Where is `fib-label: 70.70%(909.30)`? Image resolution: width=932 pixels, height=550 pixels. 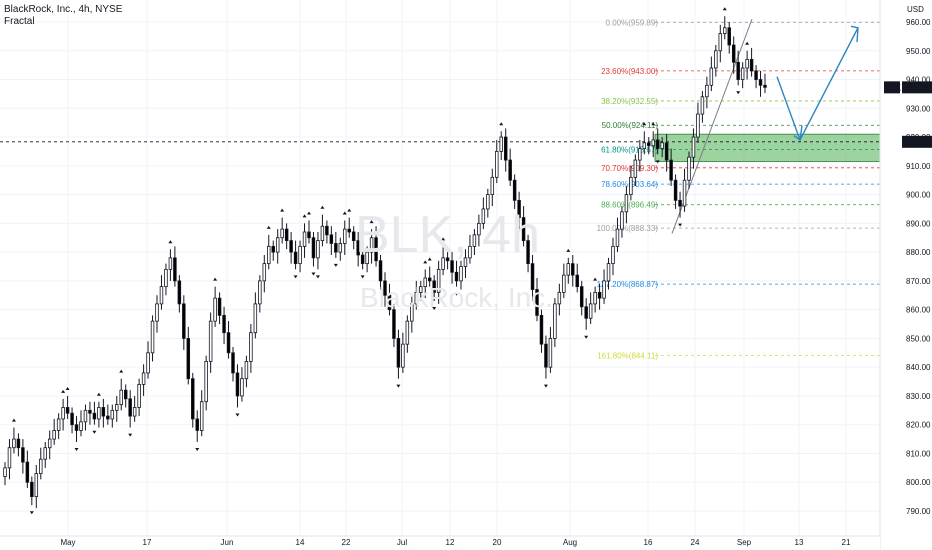 fib-label: 70.70%(909.30) is located at coordinates (629, 168).